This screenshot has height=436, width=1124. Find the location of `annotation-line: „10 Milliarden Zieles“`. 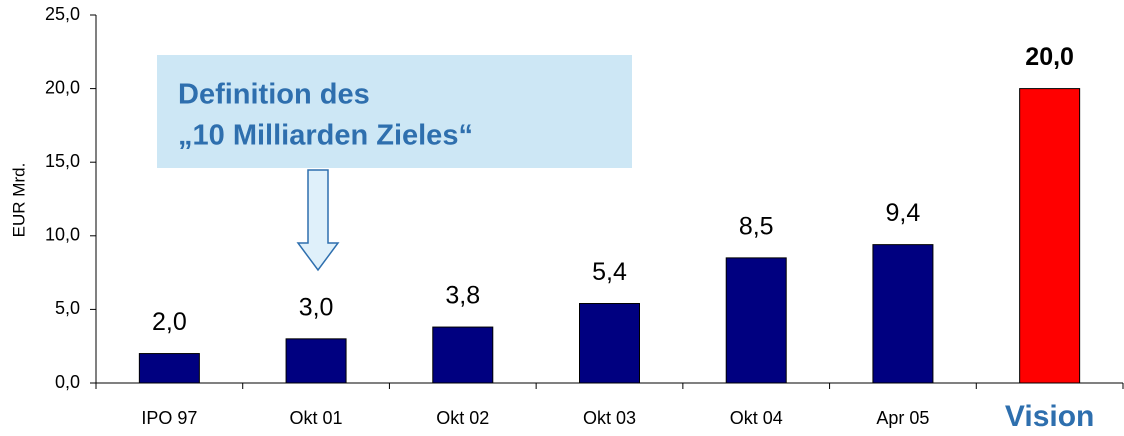

annotation-line: „10 Milliarden Zieles“ is located at coordinates (325, 136).